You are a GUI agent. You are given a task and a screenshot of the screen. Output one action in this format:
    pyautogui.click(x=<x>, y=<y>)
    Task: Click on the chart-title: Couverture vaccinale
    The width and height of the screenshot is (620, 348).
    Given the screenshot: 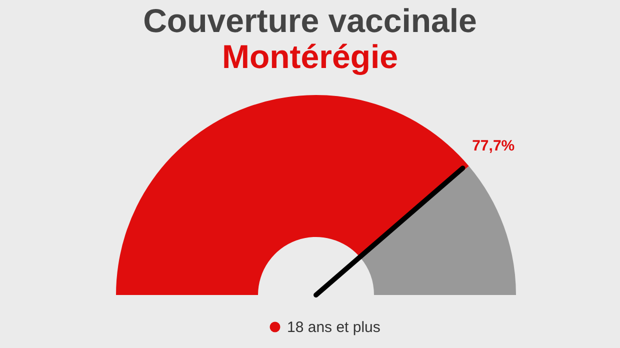 What is the action you would take?
    pyautogui.click(x=310, y=20)
    